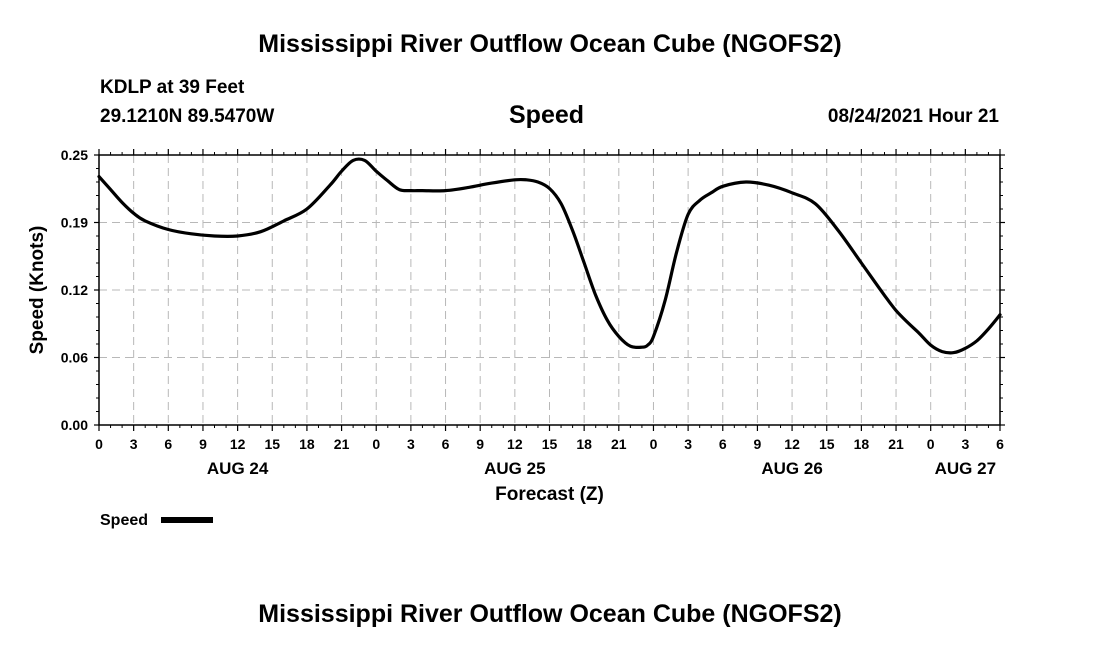  What do you see at coordinates (37, 290) in the screenshot?
I see `y-axis-label: Speed (Knots)` at bounding box center [37, 290].